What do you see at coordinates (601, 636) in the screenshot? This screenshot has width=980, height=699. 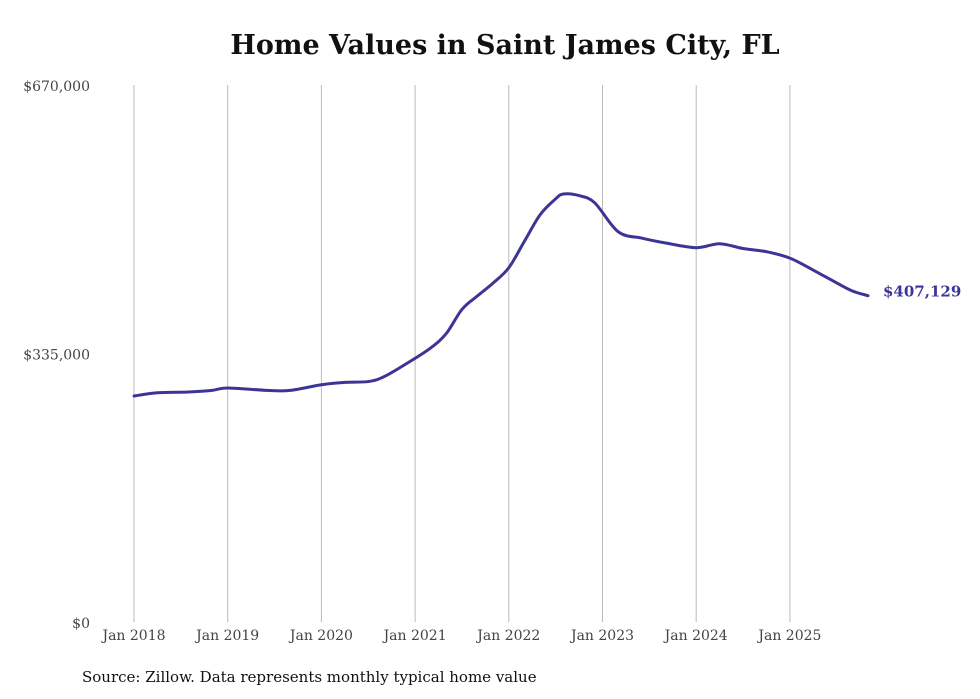 I see `x-tick-label: Jan 2023` at bounding box center [601, 636].